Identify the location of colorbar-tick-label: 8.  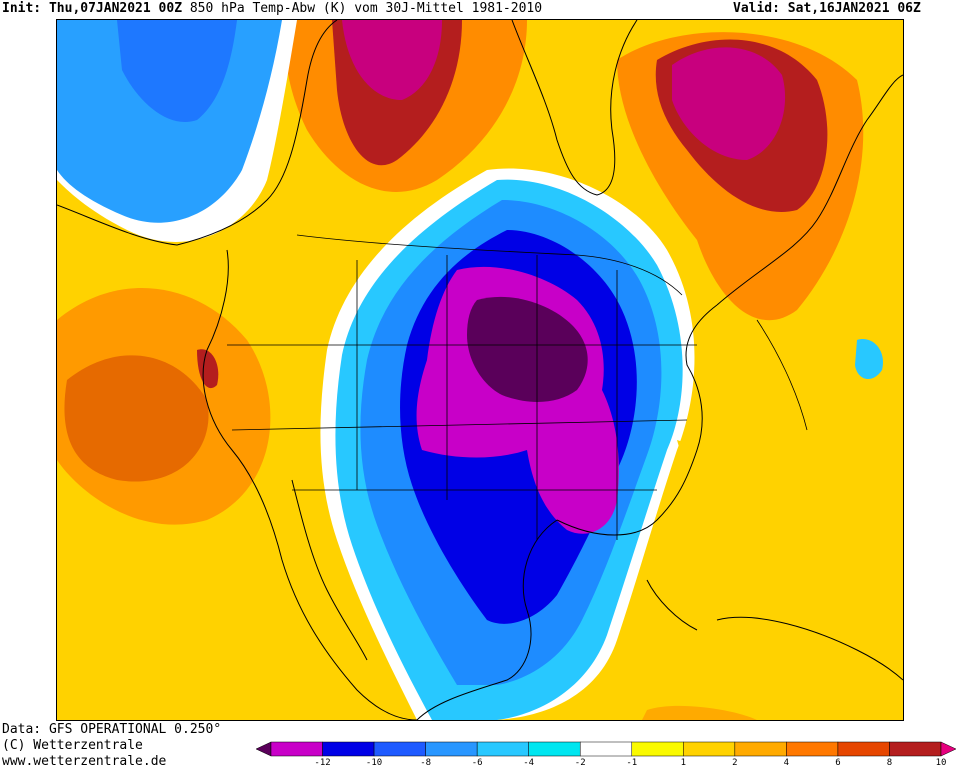
(889, 763).